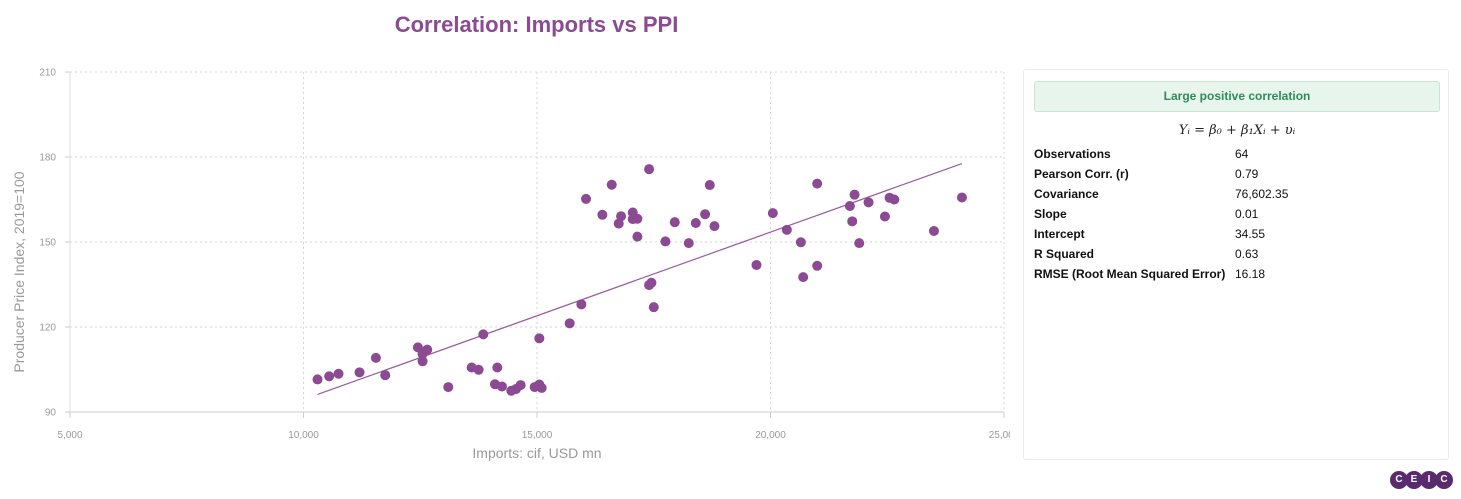  Describe the element at coordinates (1064, 254) in the screenshot. I see `stat-label: R Squared` at that location.